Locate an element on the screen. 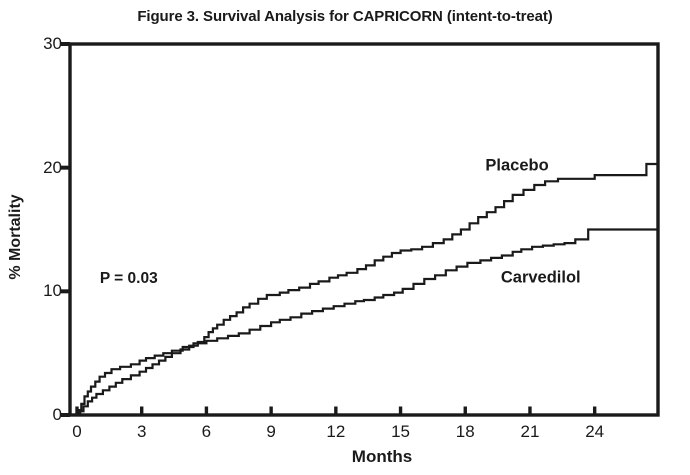 This screenshot has width=690, height=475. y-tick-label-30: 30 is located at coordinates (52, 43).